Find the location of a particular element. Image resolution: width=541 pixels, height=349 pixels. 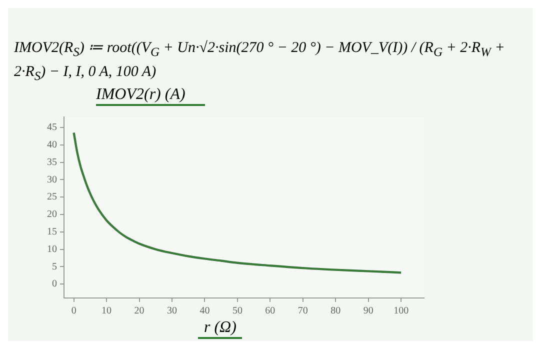

x-tick-label: 30 is located at coordinates (172, 311).